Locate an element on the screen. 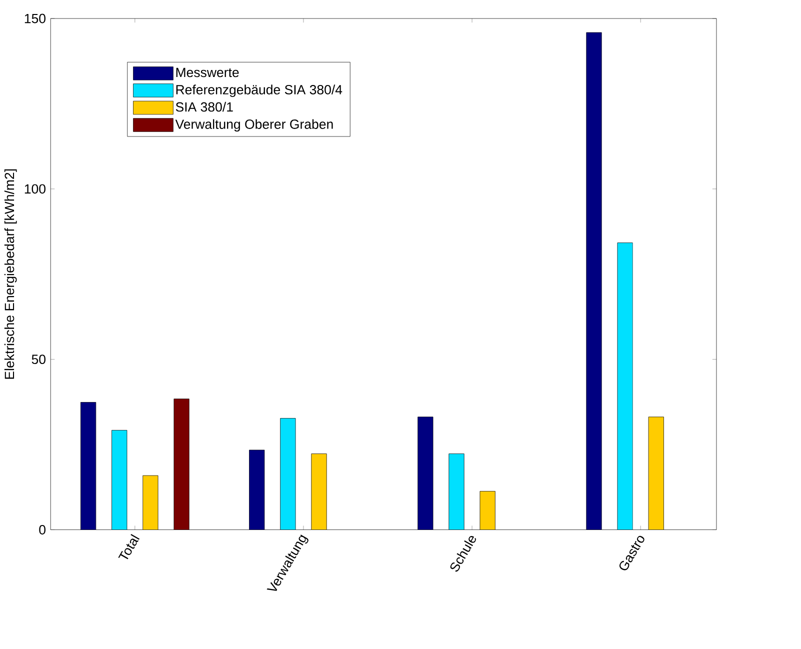 The width and height of the screenshot is (801, 649). y-tick-label: 100 is located at coordinates (35, 189).